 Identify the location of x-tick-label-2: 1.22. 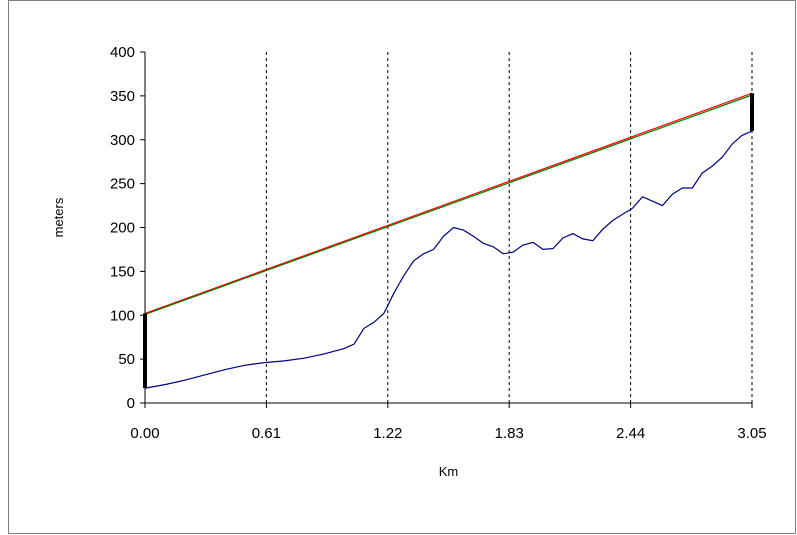
(387, 433).